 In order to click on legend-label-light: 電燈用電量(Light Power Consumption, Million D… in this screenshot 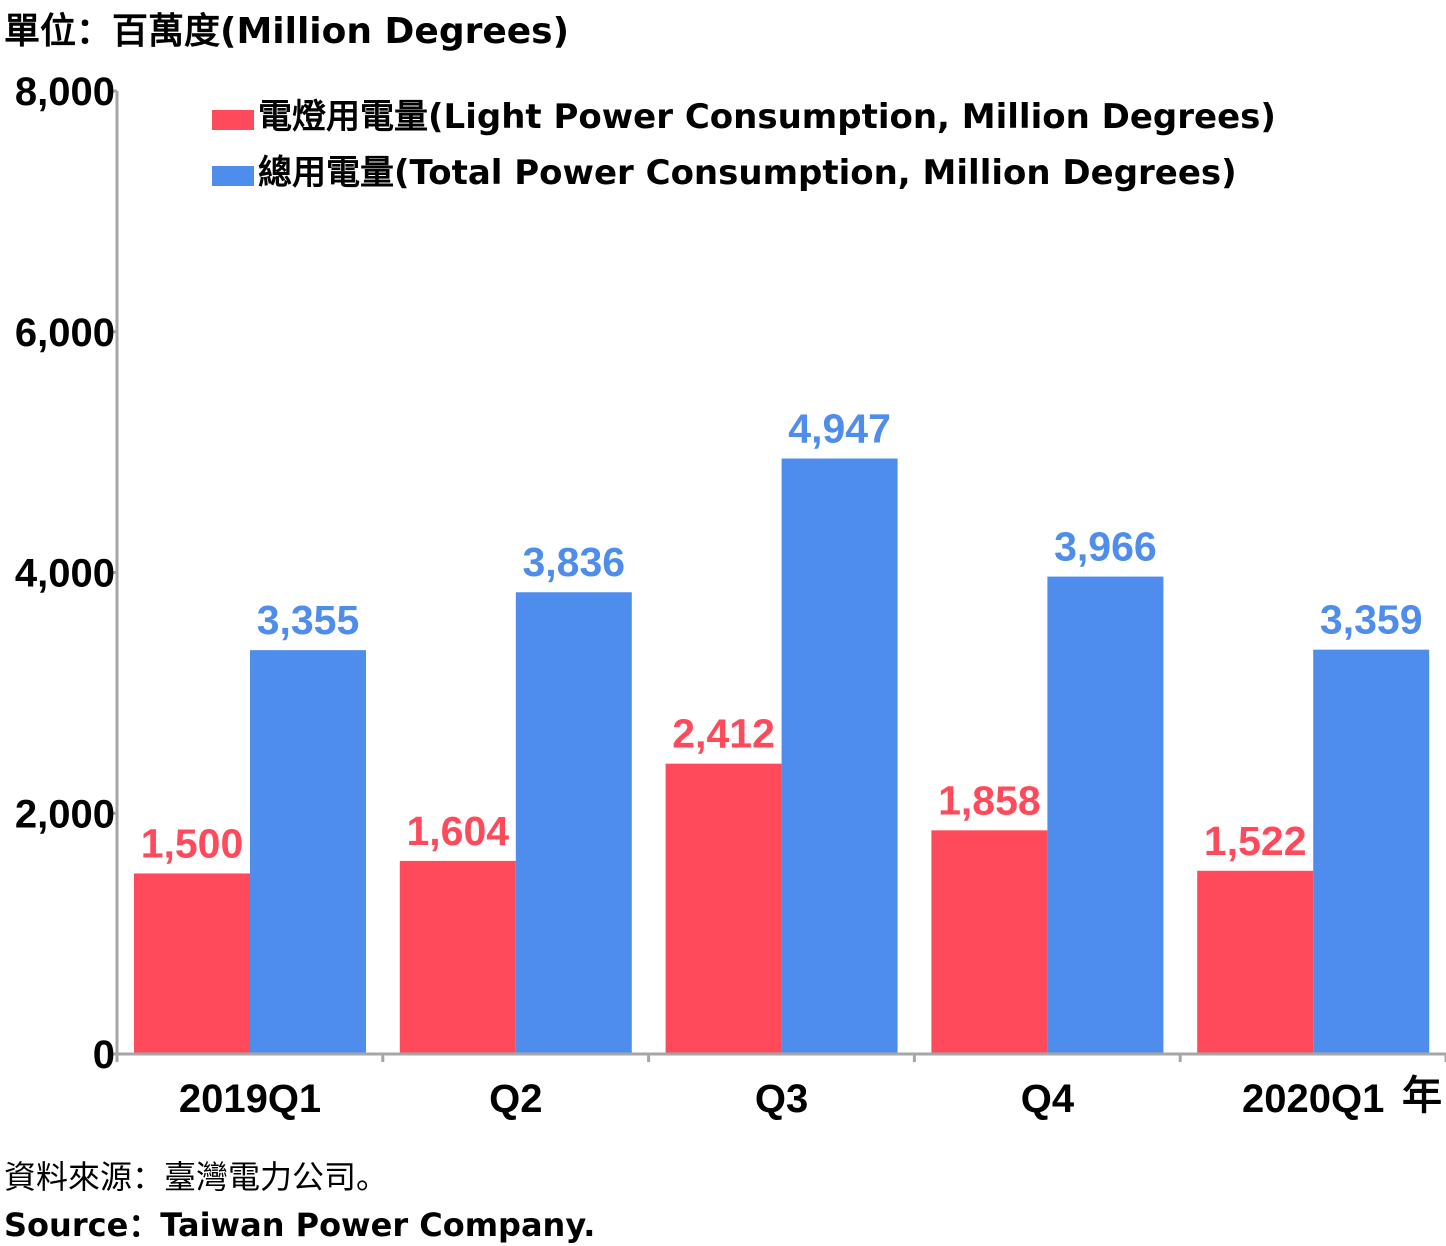, I will do `click(767, 117)`.